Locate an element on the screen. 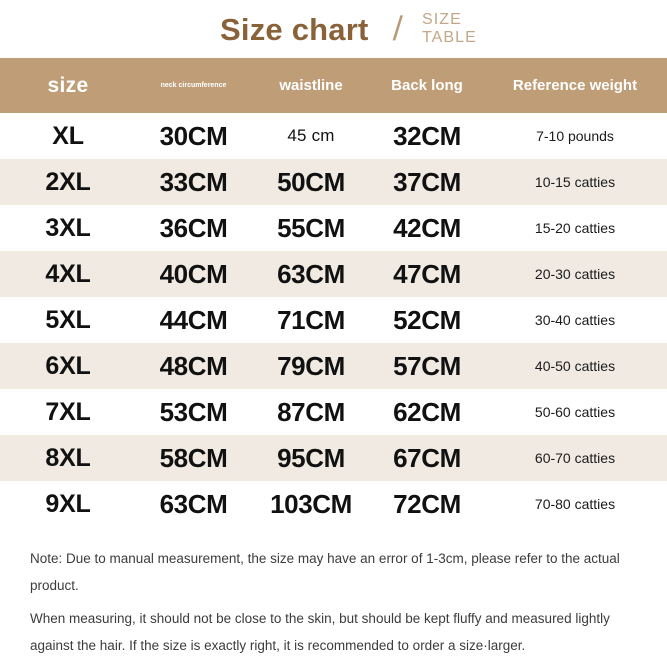 The width and height of the screenshot is (667, 659). cell-waistline: 45 cm is located at coordinates (311, 135).